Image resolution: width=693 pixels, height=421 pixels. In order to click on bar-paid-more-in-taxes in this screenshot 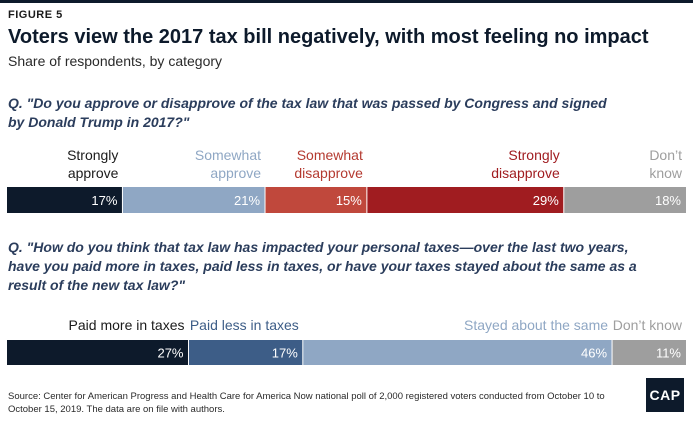, I will do `click(98, 352)`.